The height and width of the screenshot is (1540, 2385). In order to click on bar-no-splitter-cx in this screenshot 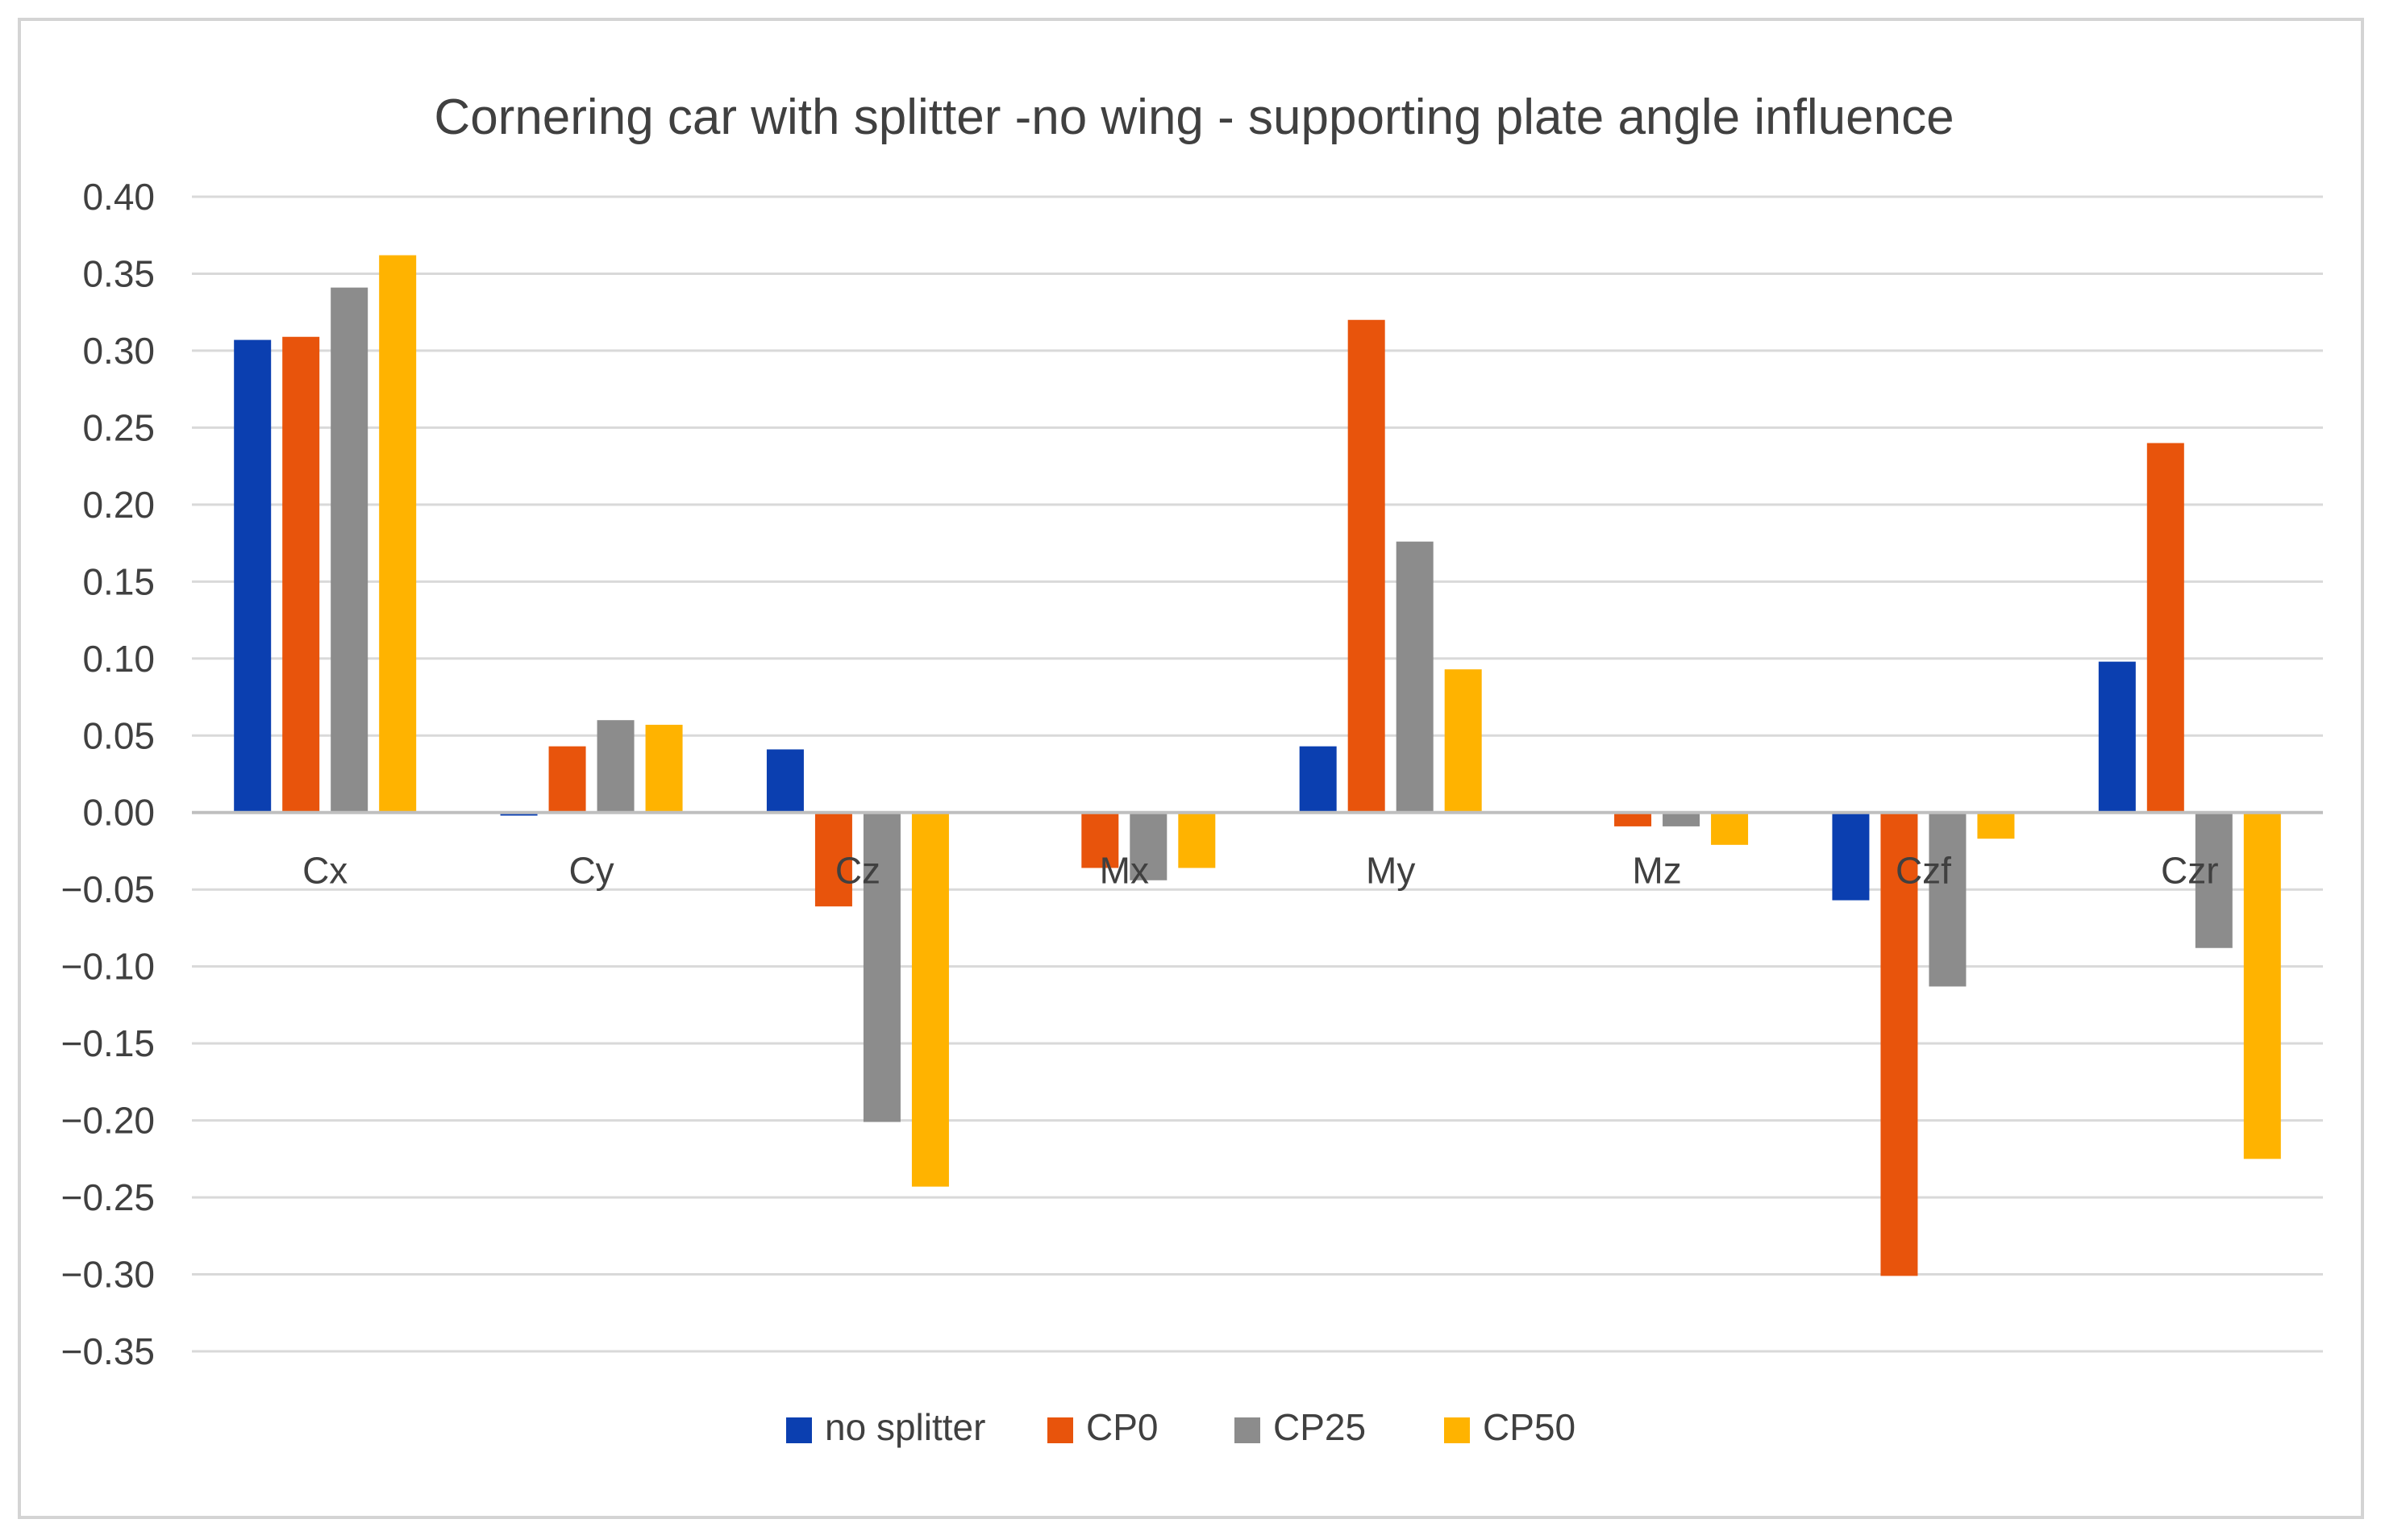, I will do `click(253, 576)`.